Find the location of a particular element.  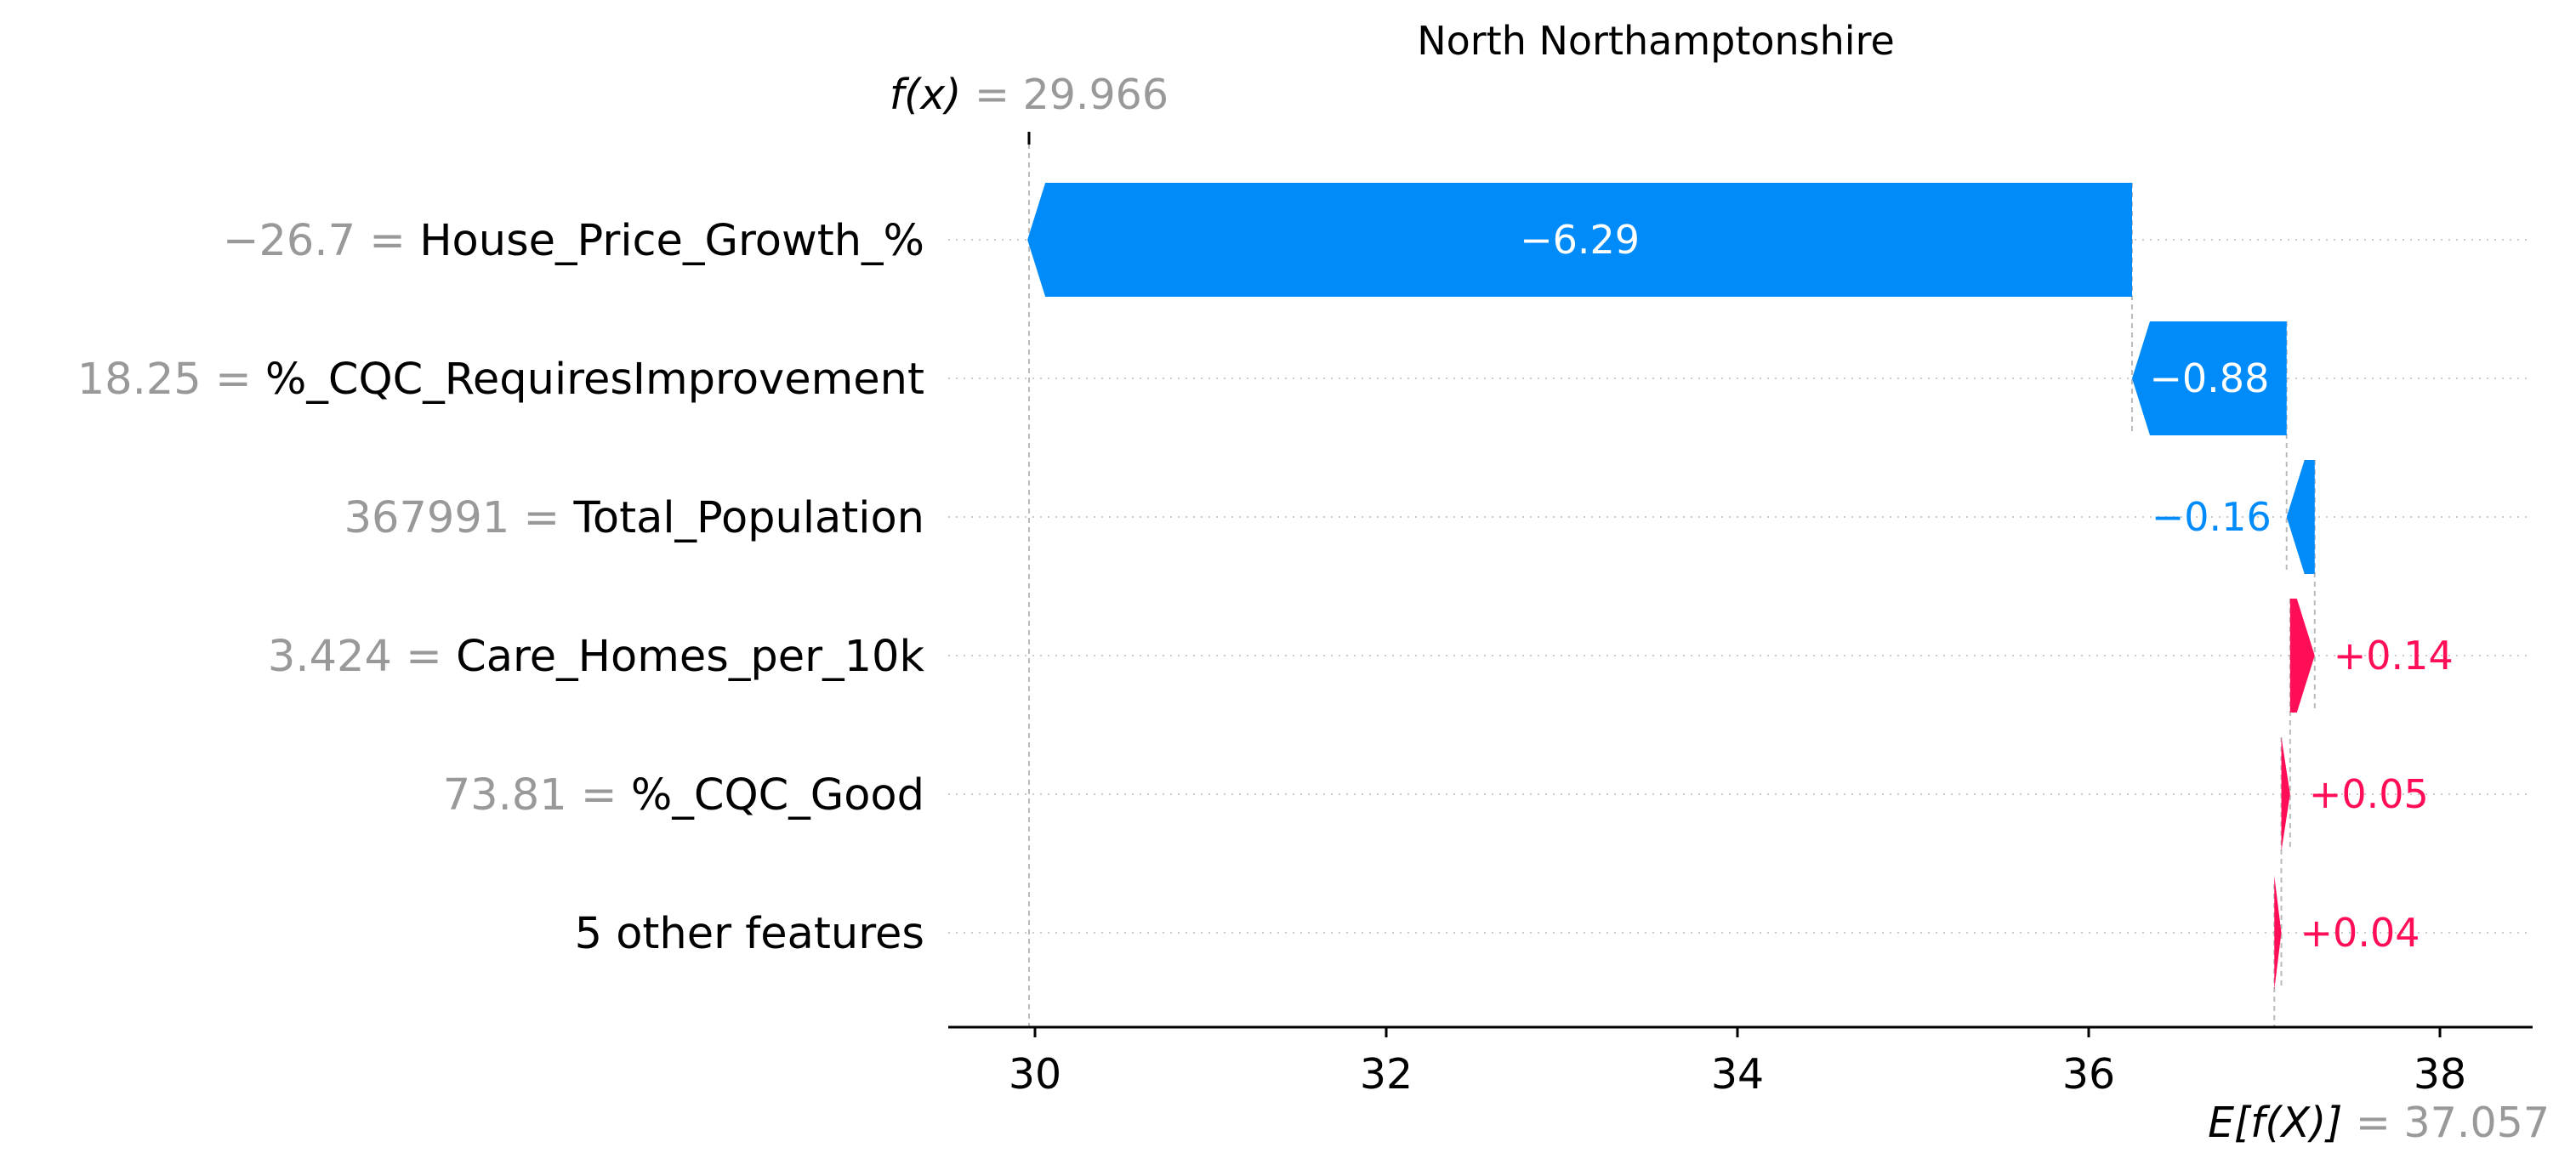

feature-value: 367991 = is located at coordinates (459, 518).